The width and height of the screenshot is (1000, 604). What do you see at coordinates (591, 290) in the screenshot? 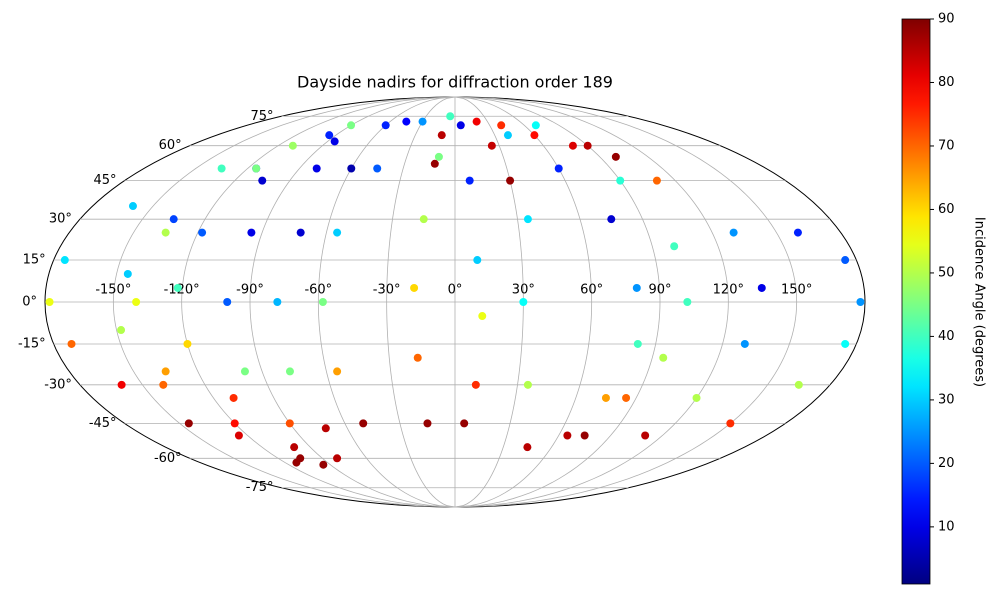
I see `x-tick-label: 60°` at bounding box center [591, 290].